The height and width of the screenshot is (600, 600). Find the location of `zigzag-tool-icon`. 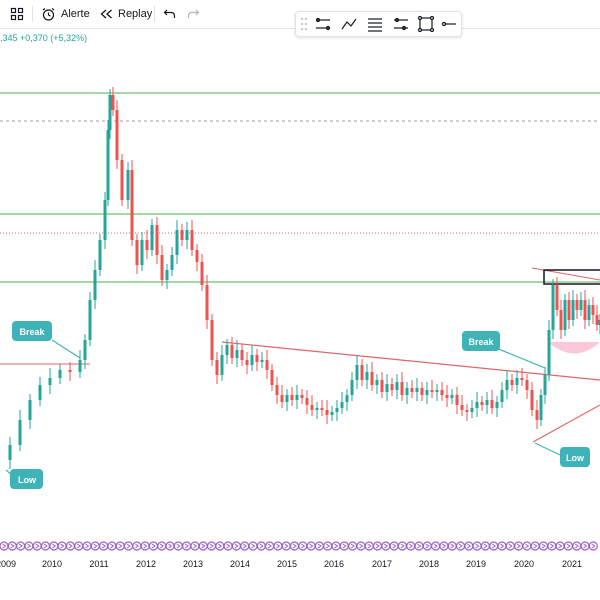

zigzag-tool-icon is located at coordinates (349, 24).